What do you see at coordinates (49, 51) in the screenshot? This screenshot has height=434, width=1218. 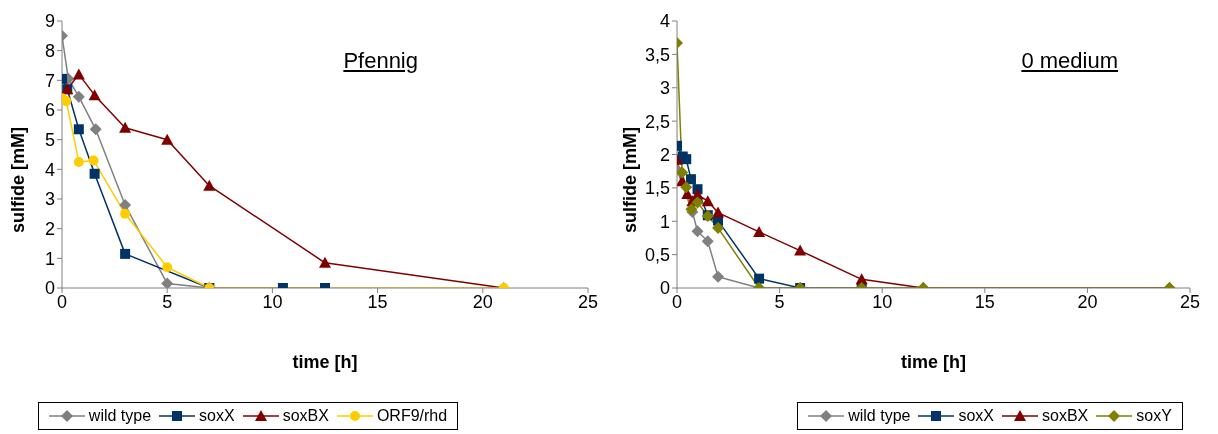 I see `y-tick-label: 8` at bounding box center [49, 51].